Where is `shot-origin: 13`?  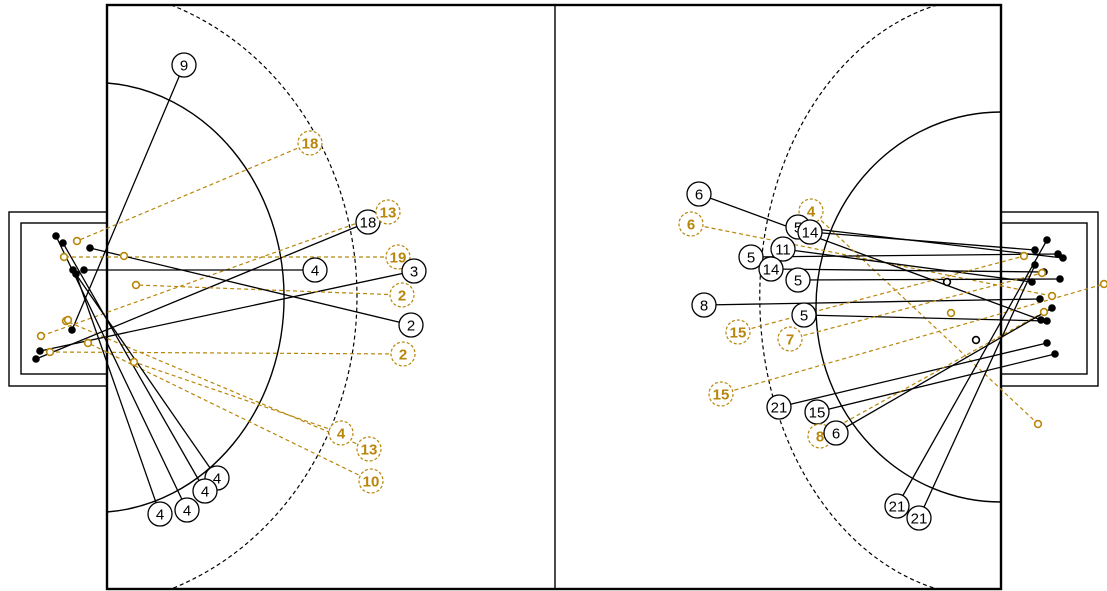
shot-origin: 13 is located at coordinates (388, 212).